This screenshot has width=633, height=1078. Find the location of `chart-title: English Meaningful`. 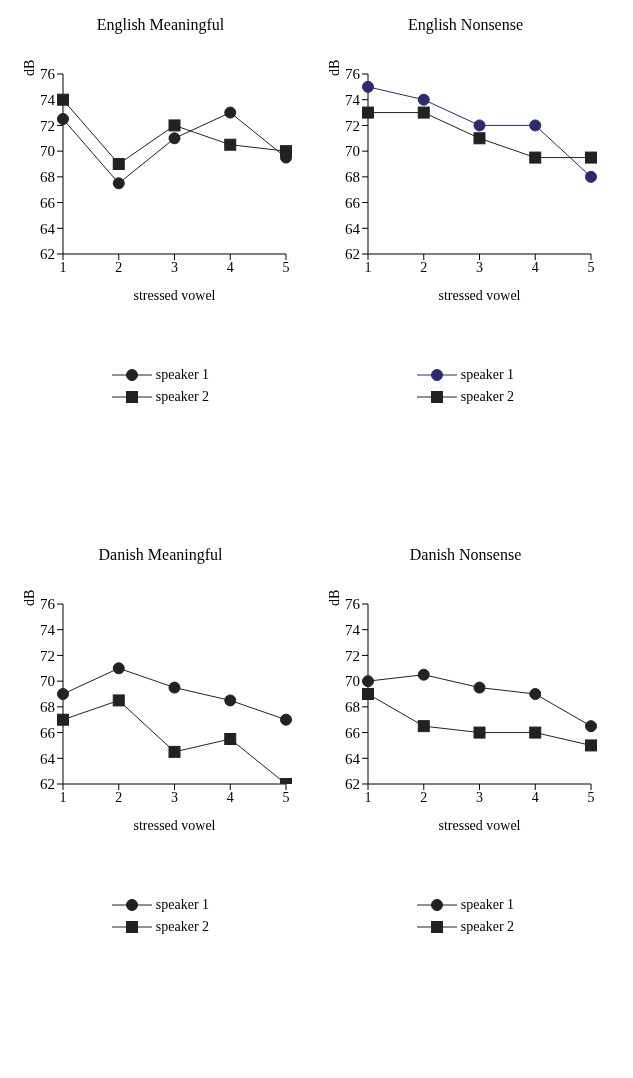

chart-title: English Meaningful is located at coordinates (160, 25).